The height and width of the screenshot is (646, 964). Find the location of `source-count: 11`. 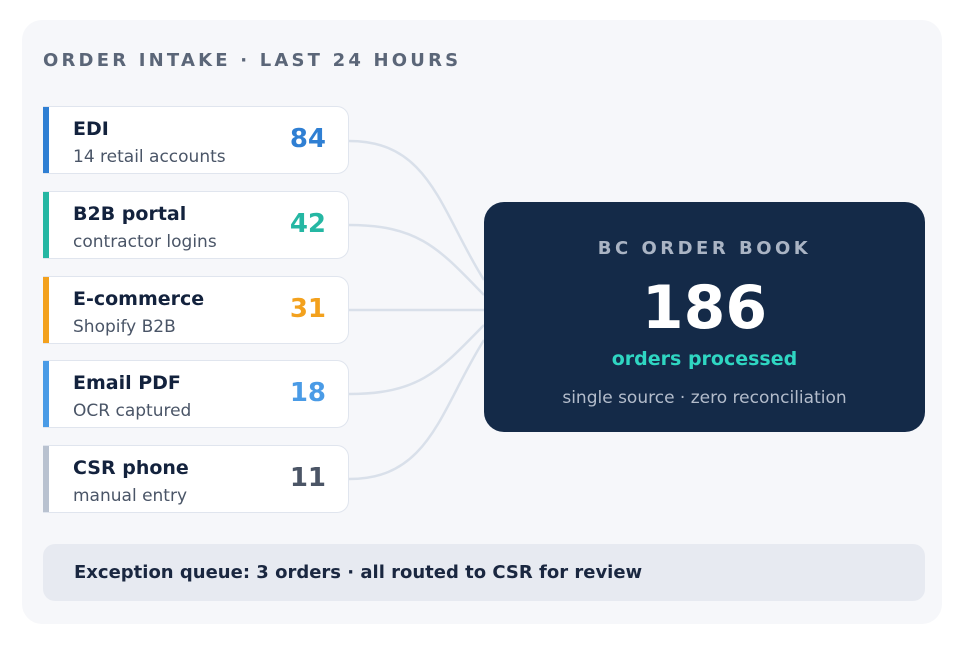

source-count: 11 is located at coordinates (307, 478).